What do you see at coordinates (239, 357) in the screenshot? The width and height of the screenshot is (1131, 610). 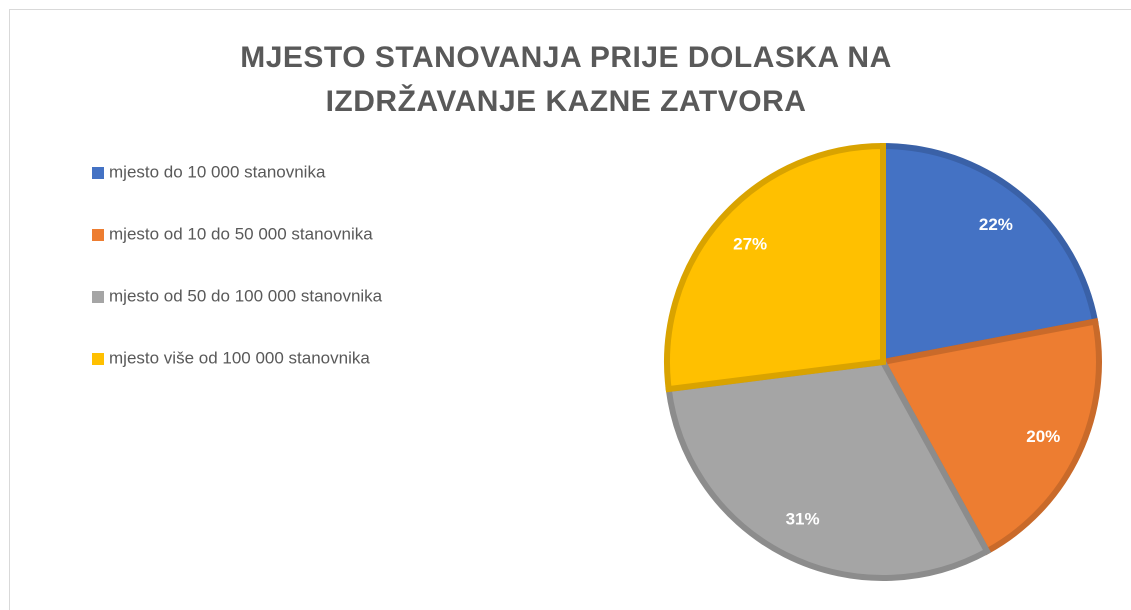 I see `legend-label: mjesto više od 100 000 stanovnika` at bounding box center [239, 357].